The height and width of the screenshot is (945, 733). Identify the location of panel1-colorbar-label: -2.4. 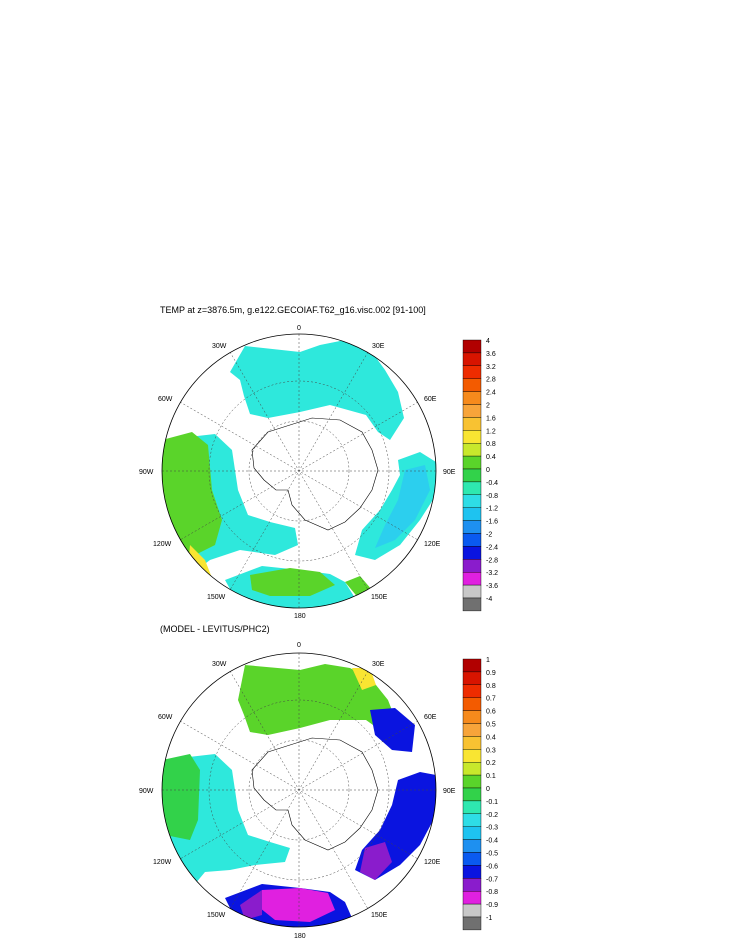
(492, 547).